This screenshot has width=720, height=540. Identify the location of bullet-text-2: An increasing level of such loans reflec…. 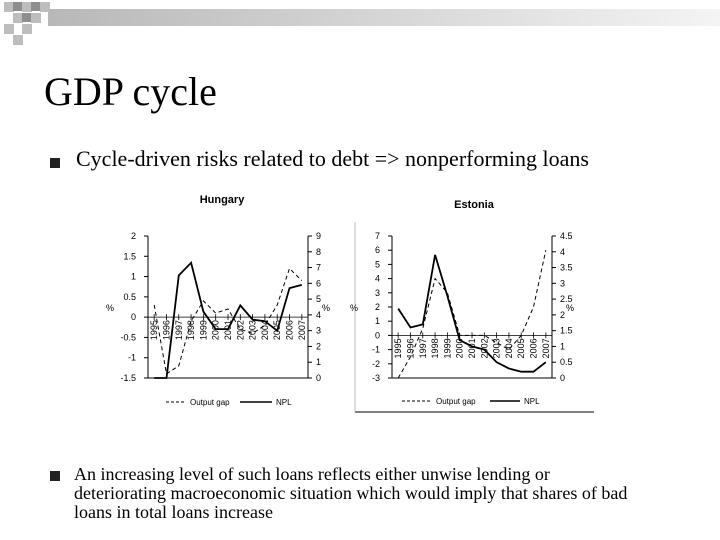
(351, 493).